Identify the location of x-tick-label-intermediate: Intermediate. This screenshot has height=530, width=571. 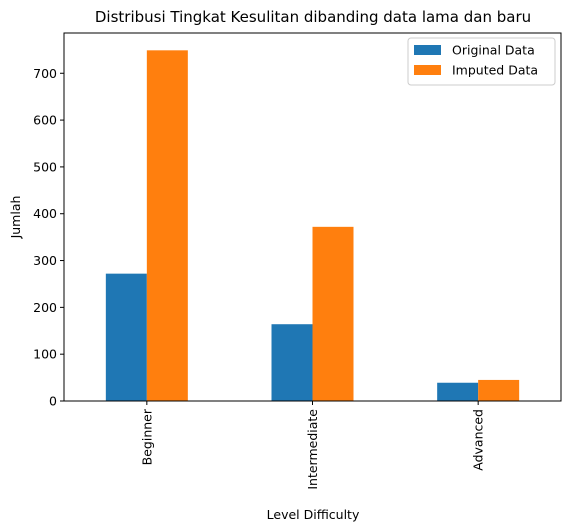
(312, 449).